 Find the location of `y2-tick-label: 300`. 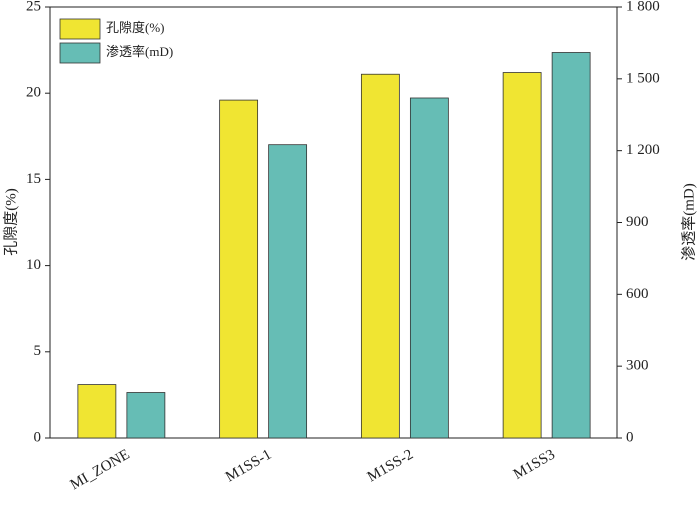

y2-tick-label: 300 is located at coordinates (637, 366).